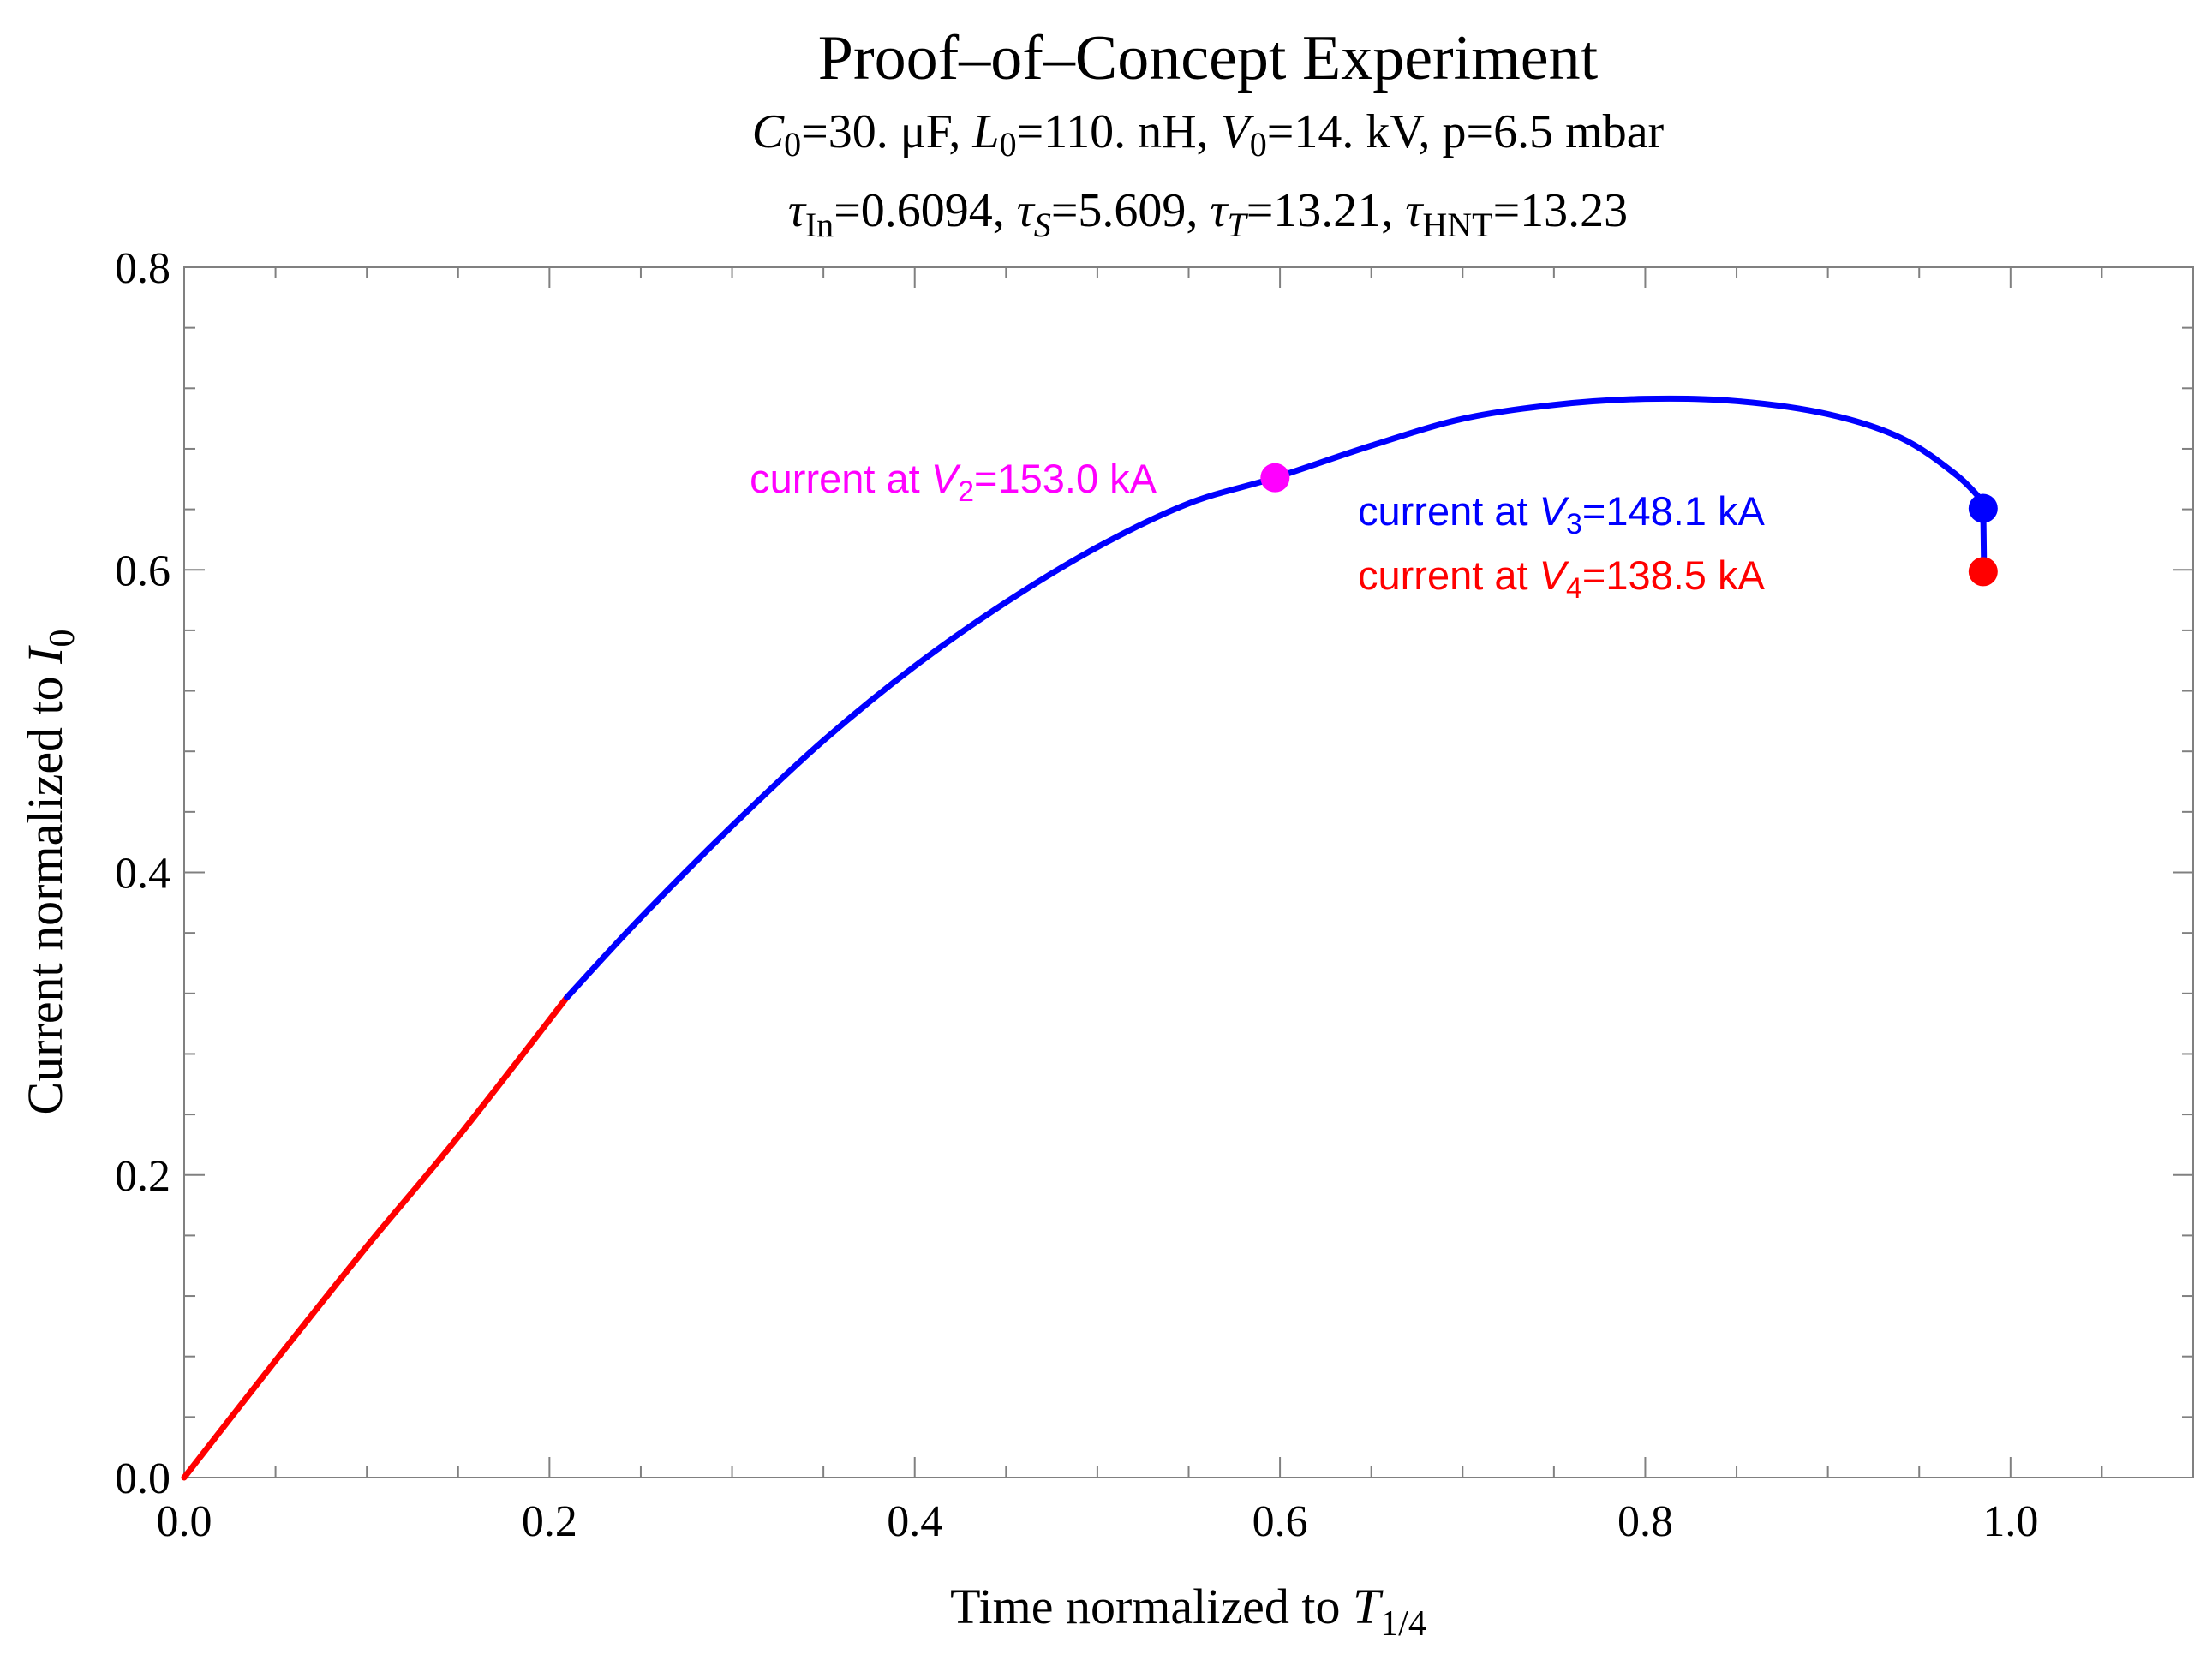  What do you see at coordinates (1275, 478) in the screenshot?
I see `point-v2` at bounding box center [1275, 478].